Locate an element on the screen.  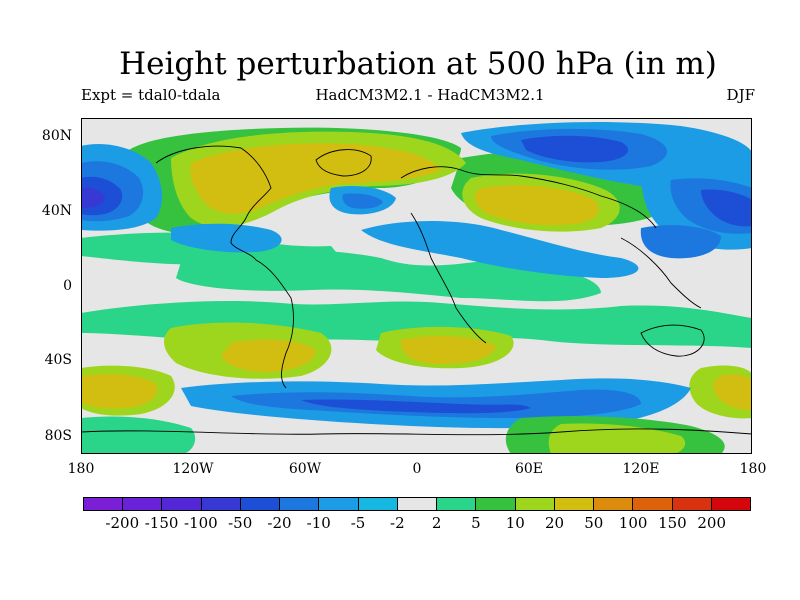
experiment-label: Expt = tdal0-tdala is located at coordinates (151, 95).